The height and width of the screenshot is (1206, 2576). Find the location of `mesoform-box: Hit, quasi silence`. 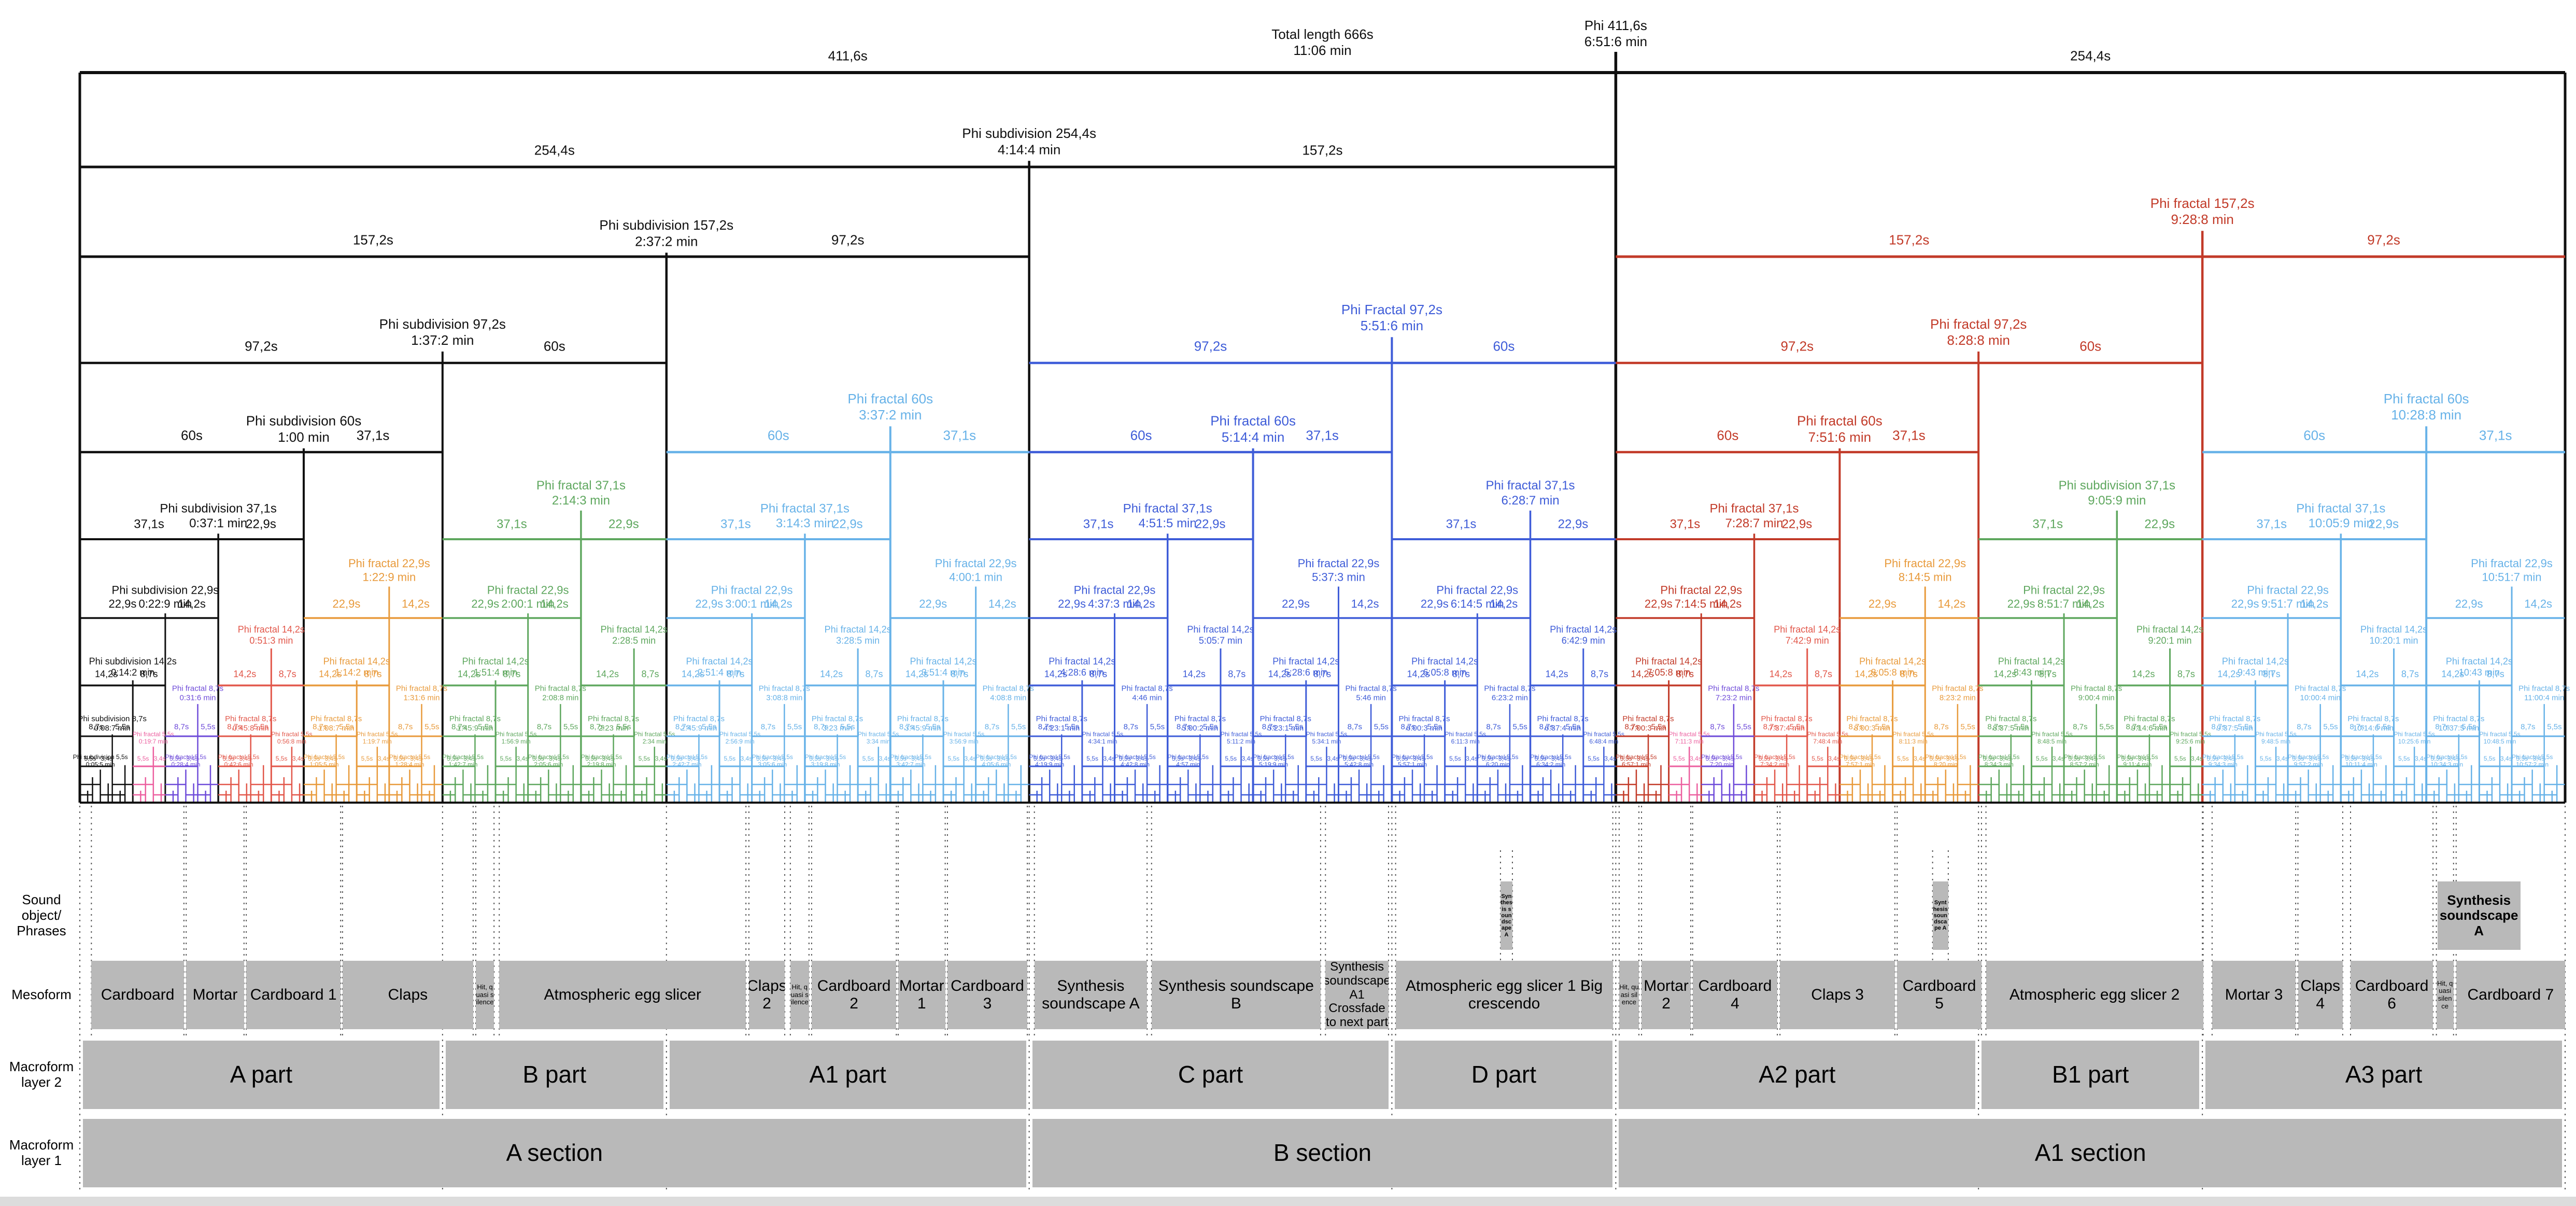

mesoform-box: Hit, quasi silence is located at coordinates (799, 995).